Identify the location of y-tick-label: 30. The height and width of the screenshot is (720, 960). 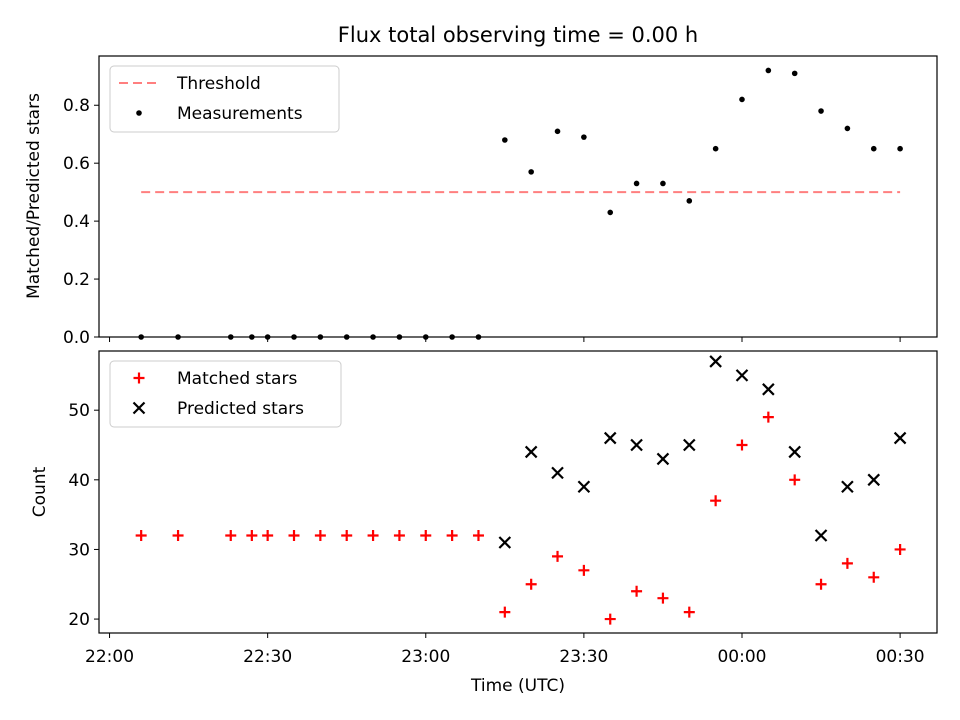
(79, 550).